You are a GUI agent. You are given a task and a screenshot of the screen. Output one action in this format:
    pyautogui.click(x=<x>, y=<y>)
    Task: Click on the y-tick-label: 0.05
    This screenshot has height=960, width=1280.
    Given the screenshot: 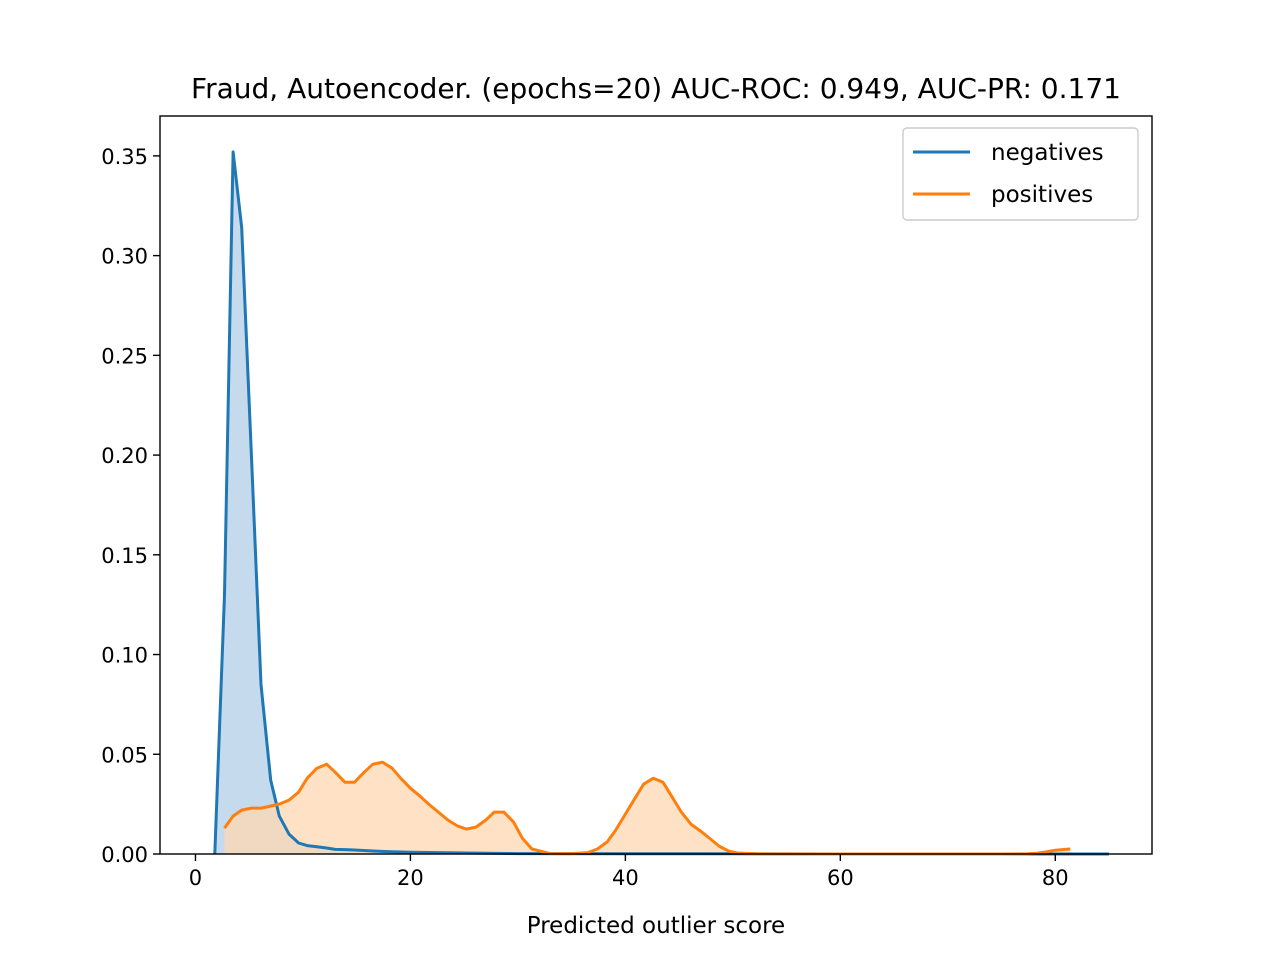 What is the action you would take?
    pyautogui.click(x=124, y=755)
    